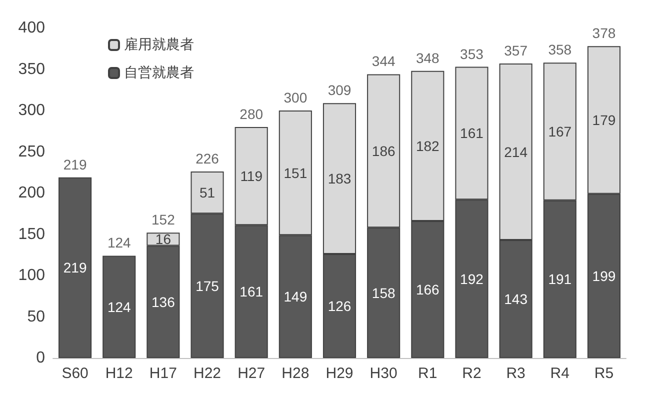 The height and width of the screenshot is (401, 646). I want to click on x-tick-label: R5, so click(604, 373).